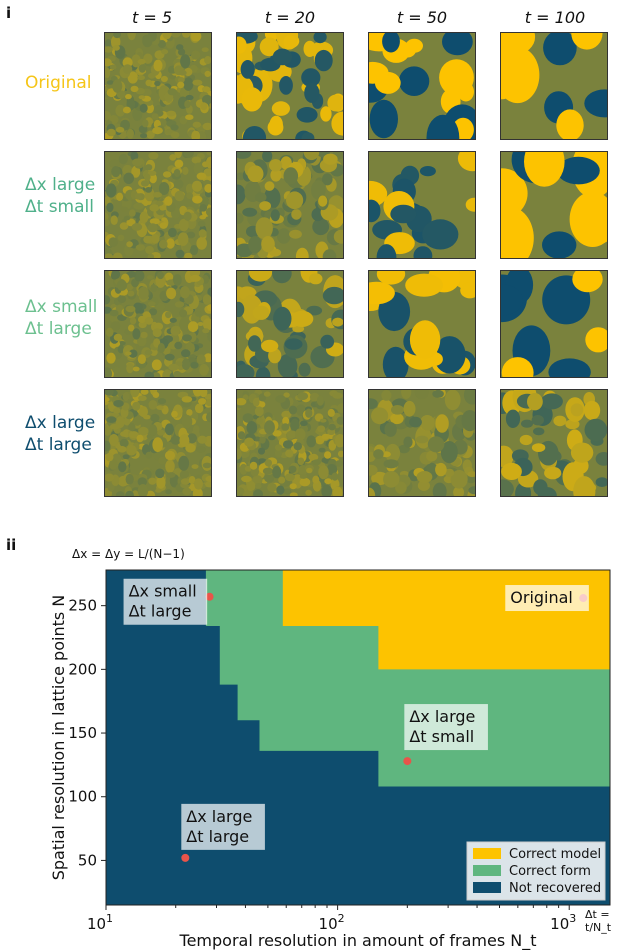 The height and width of the screenshot is (951, 639). What do you see at coordinates (100, 922) in the screenshot?
I see `x-tick-label: 10¹` at bounding box center [100, 922].